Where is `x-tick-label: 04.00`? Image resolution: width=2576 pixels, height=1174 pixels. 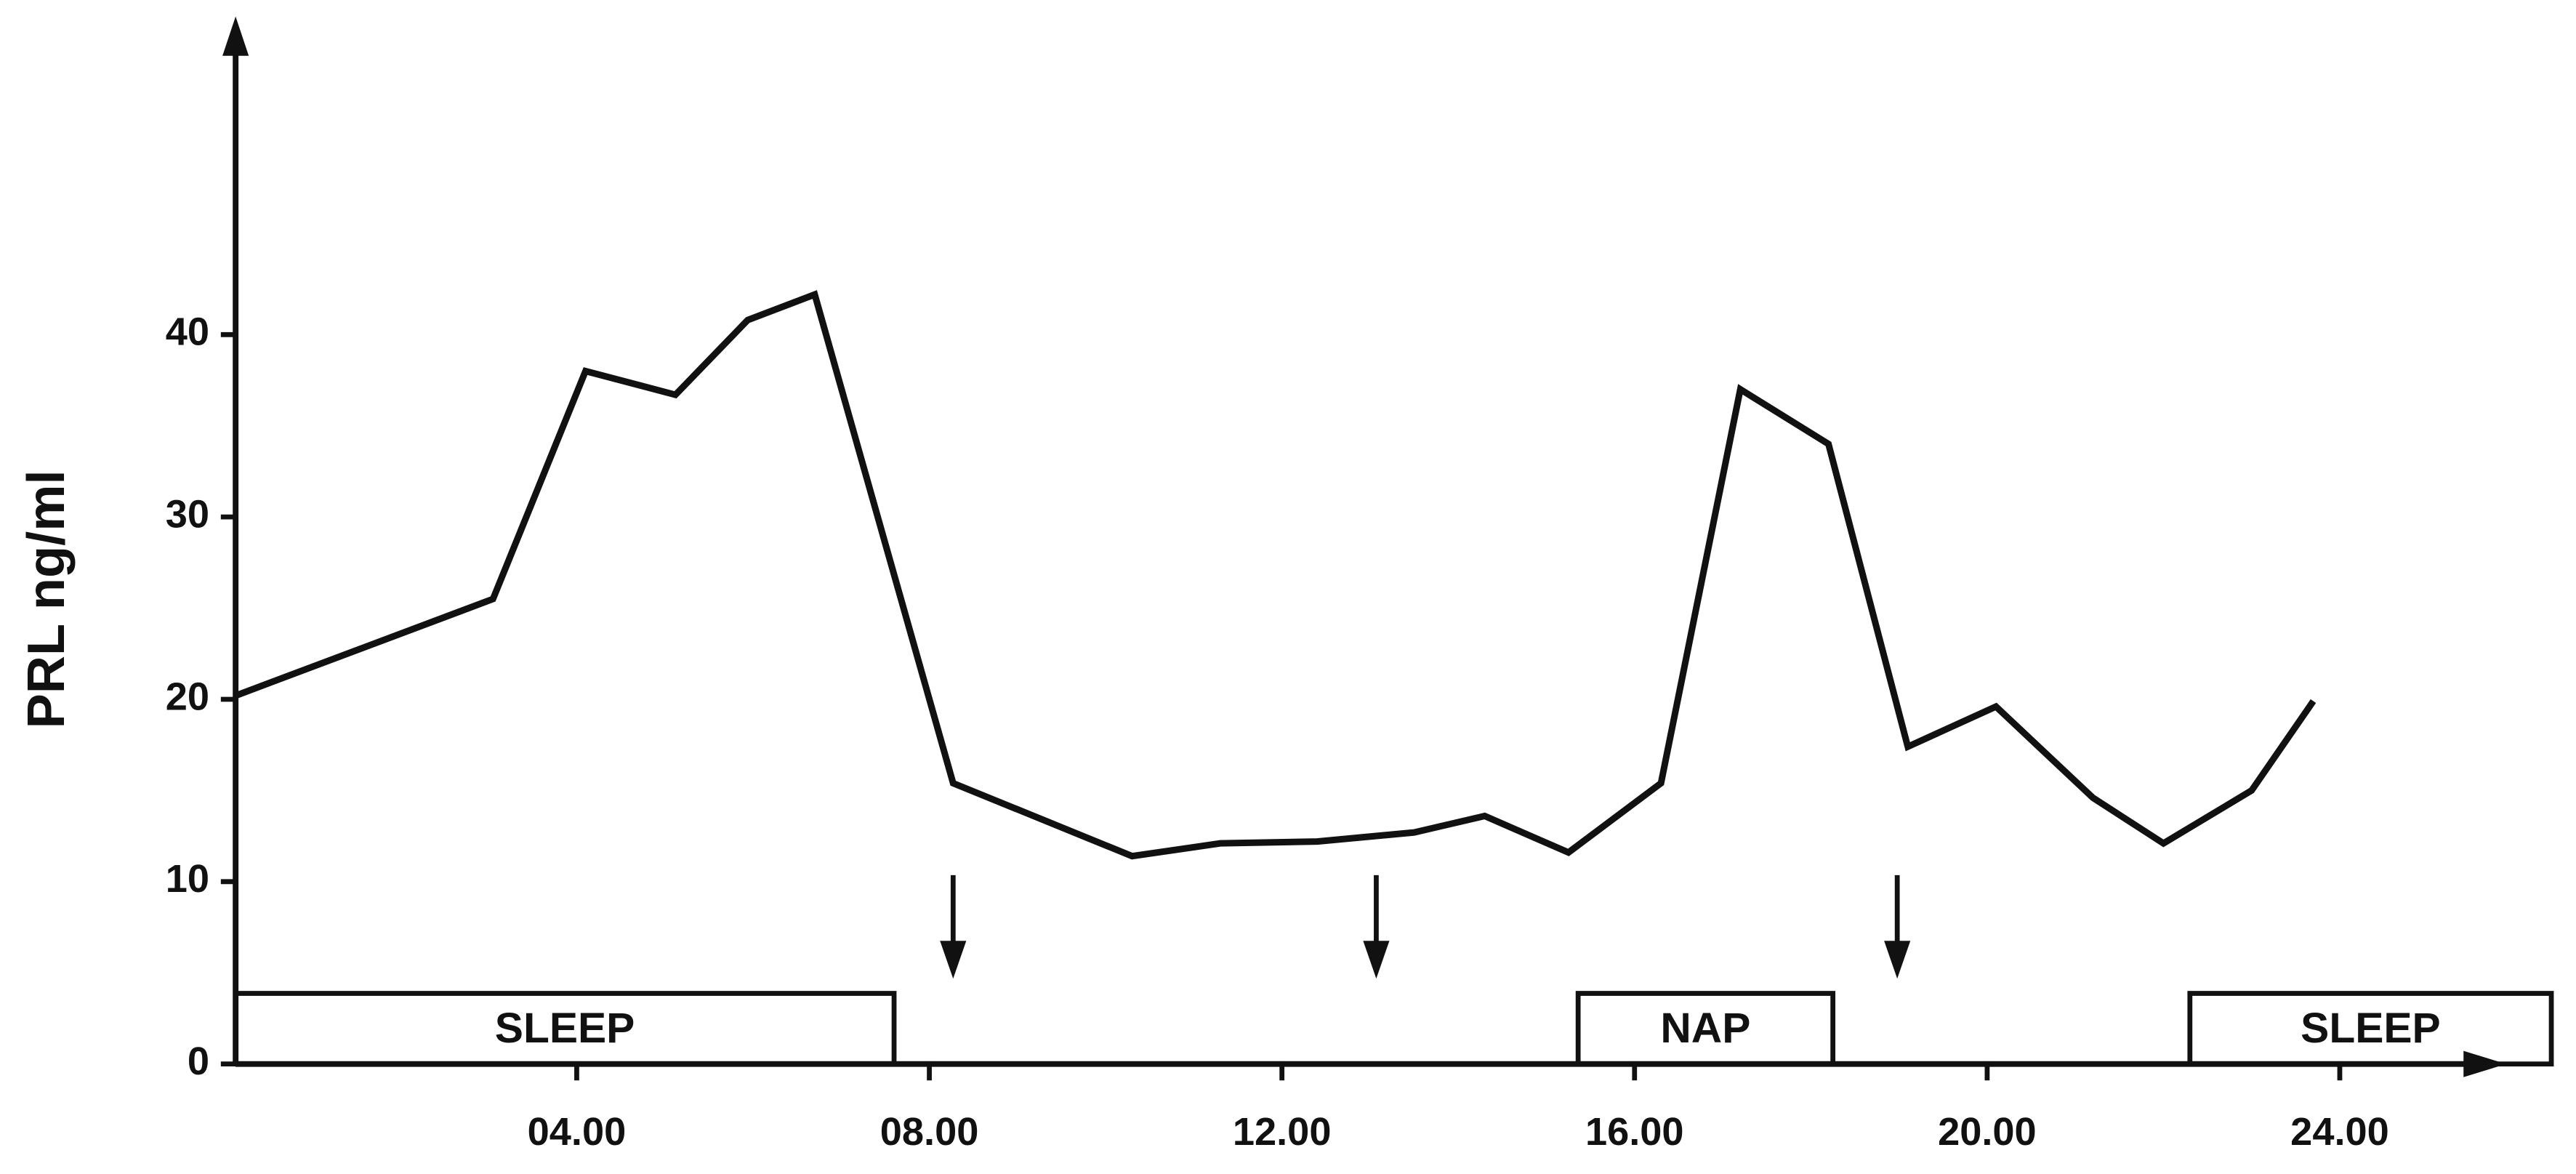
x-tick-label: 04.00 is located at coordinates (577, 1132).